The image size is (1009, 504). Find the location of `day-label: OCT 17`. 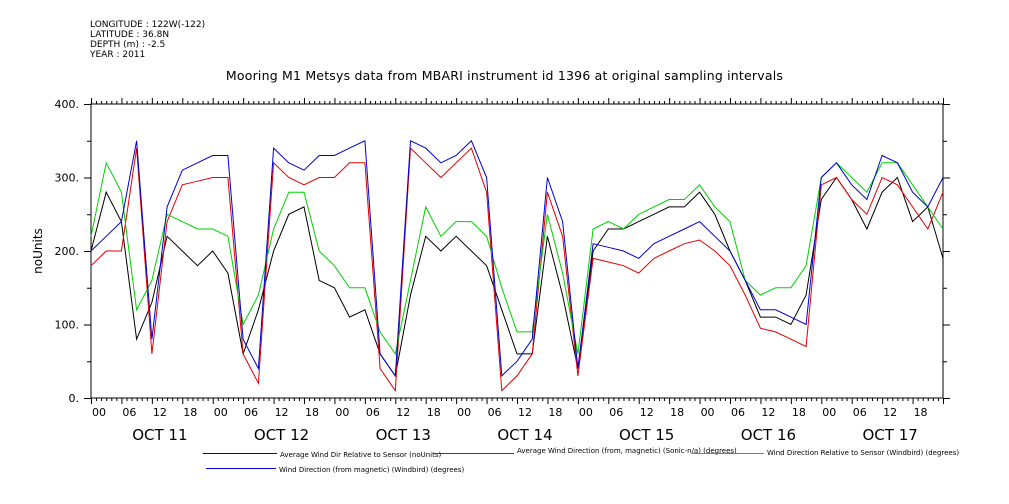

day-label: OCT 17 is located at coordinates (889, 435).